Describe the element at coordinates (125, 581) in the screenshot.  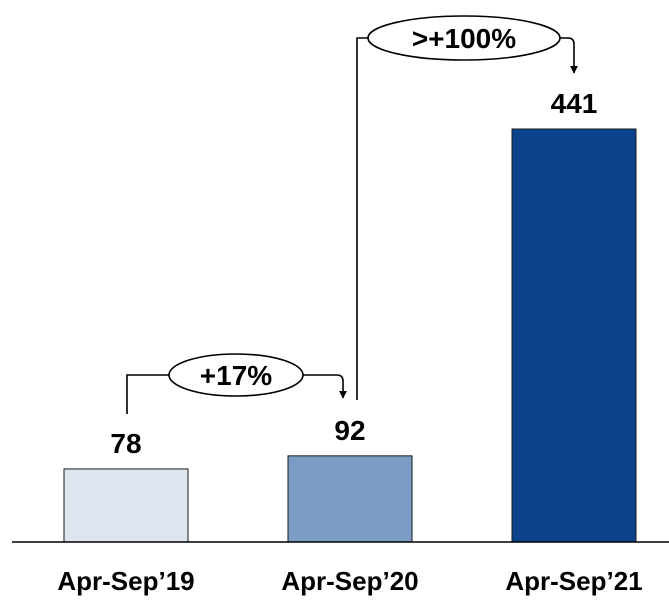
I see `category-label-1: Apr-Sep’19` at that location.